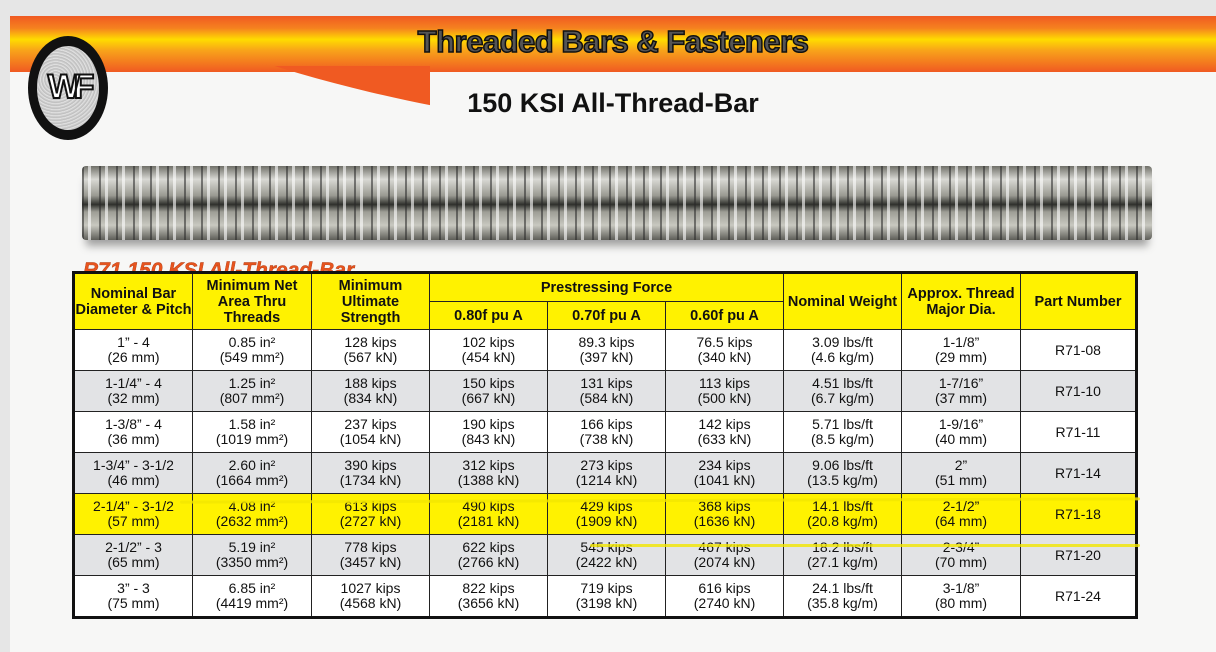  I want to click on cell-metric-value: (27.1 kg/m), so click(842, 562).